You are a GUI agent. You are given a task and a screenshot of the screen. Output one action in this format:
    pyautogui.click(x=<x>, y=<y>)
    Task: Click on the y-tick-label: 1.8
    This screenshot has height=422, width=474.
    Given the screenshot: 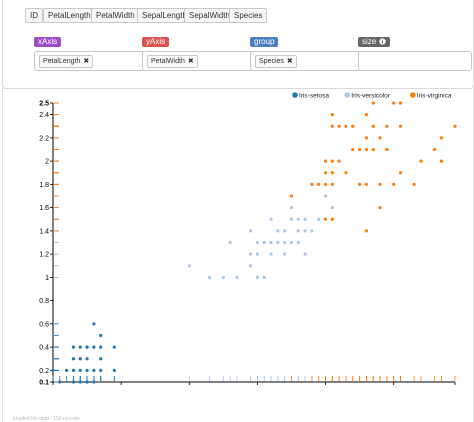 What is the action you would take?
    pyautogui.click(x=44, y=185)
    